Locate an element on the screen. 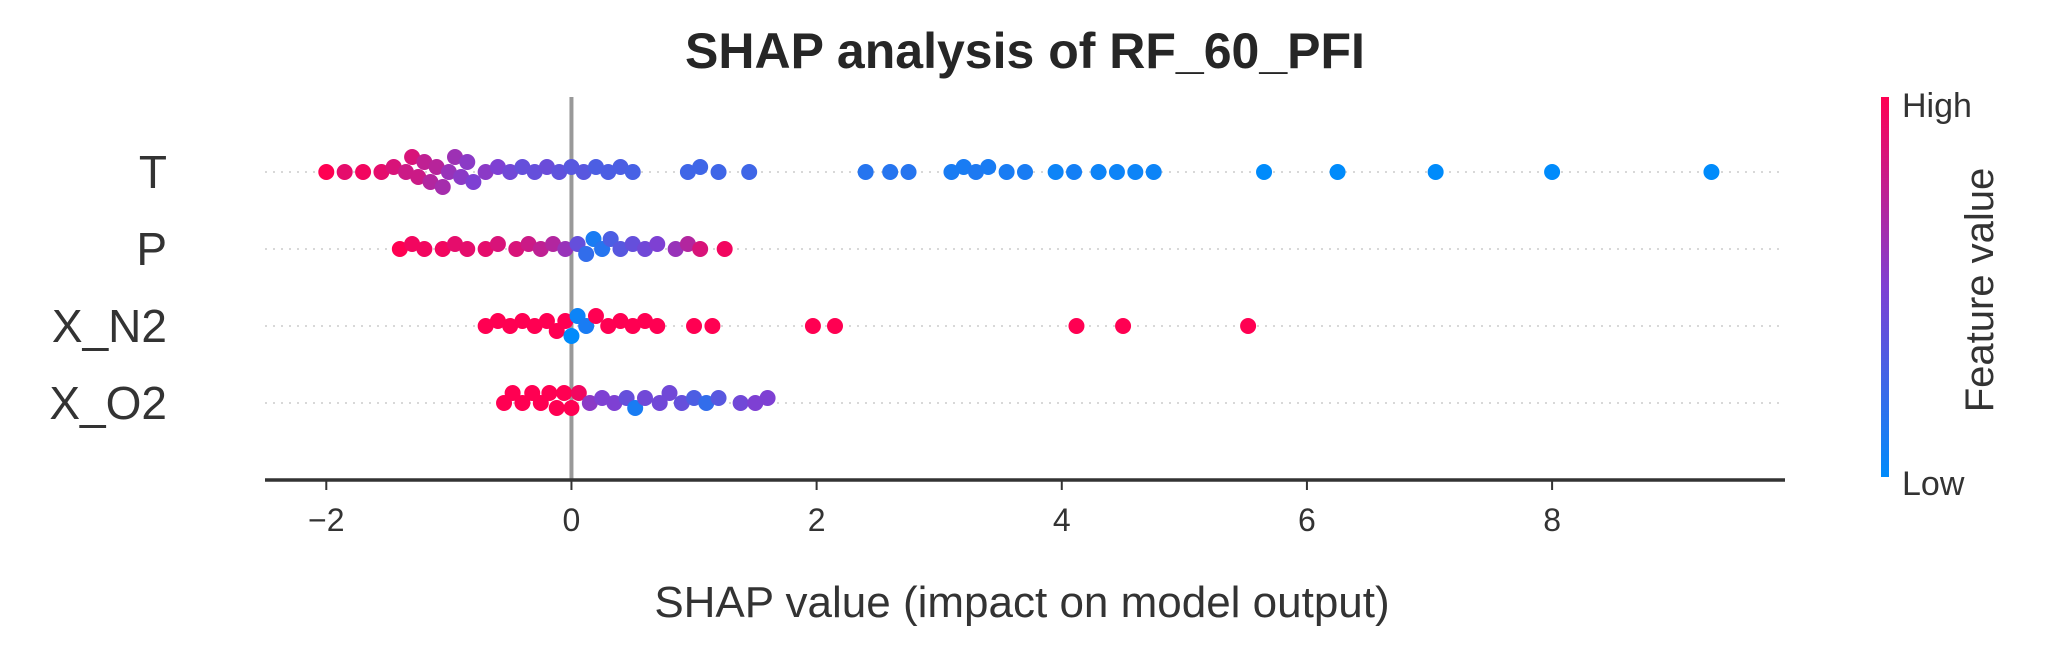 This screenshot has height=659, width=2069. x-tick-label-0: −2 is located at coordinates (326, 520).